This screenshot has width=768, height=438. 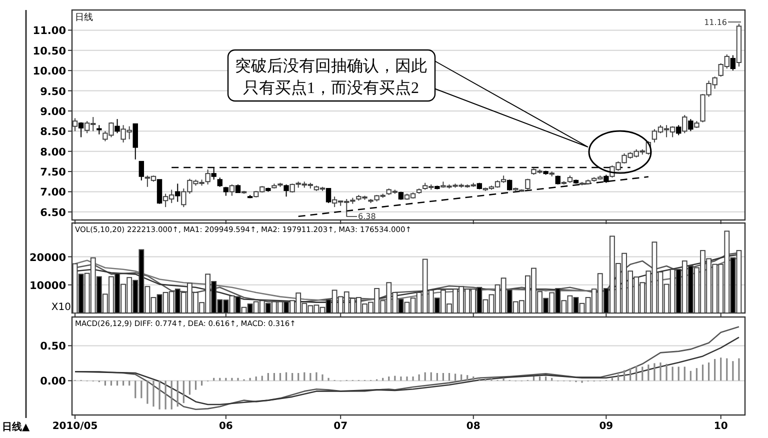 What do you see at coordinates (53, 132) in the screenshot?
I see `y-tick-label: 8.50` at bounding box center [53, 132].